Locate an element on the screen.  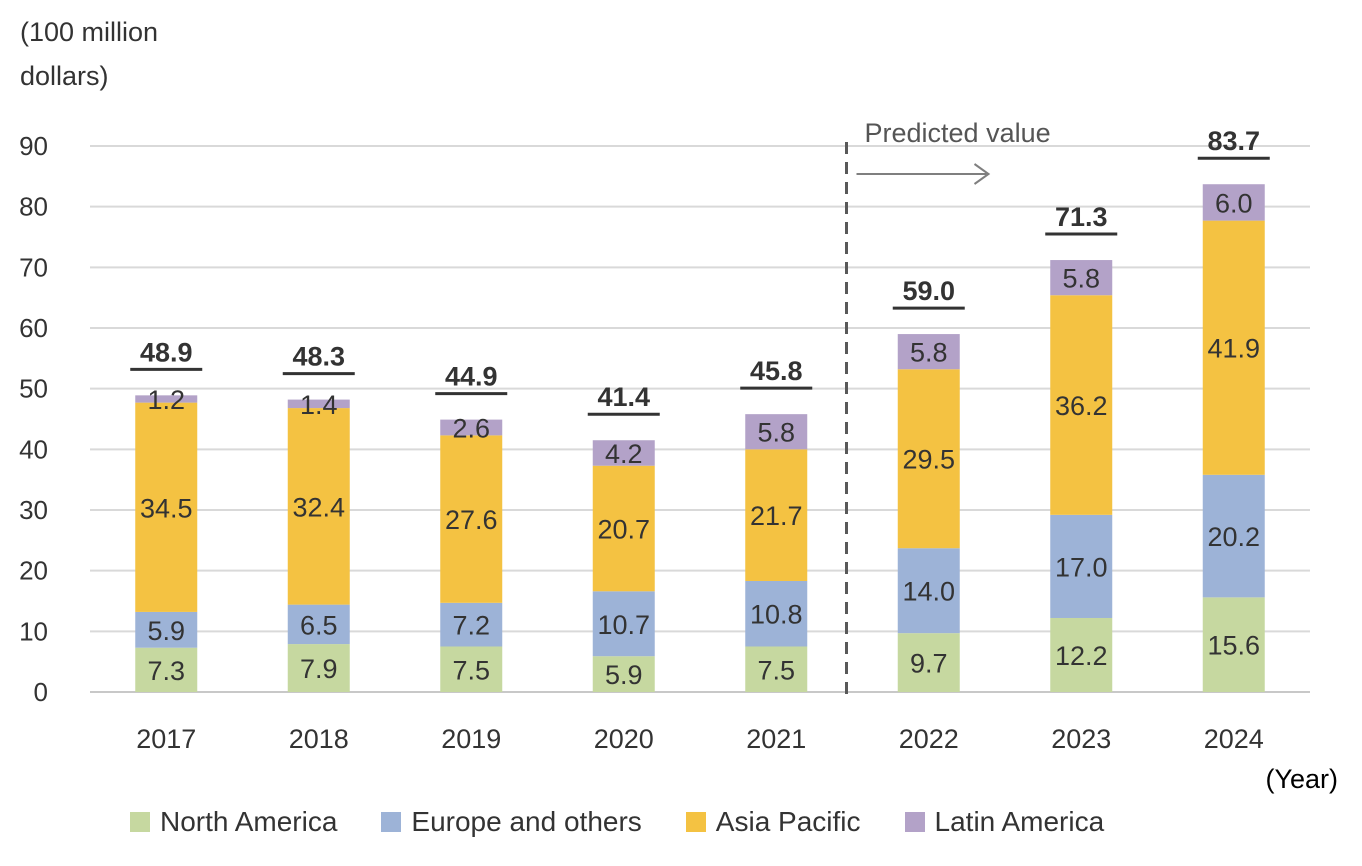
x-tick-label-2022: 2022 is located at coordinates (929, 739).